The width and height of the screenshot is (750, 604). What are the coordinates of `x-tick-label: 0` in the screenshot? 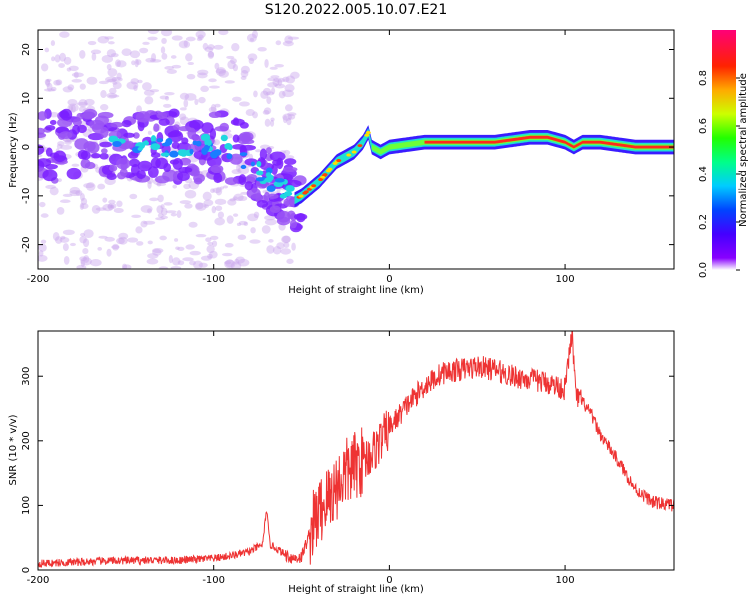 It's located at (389, 580).